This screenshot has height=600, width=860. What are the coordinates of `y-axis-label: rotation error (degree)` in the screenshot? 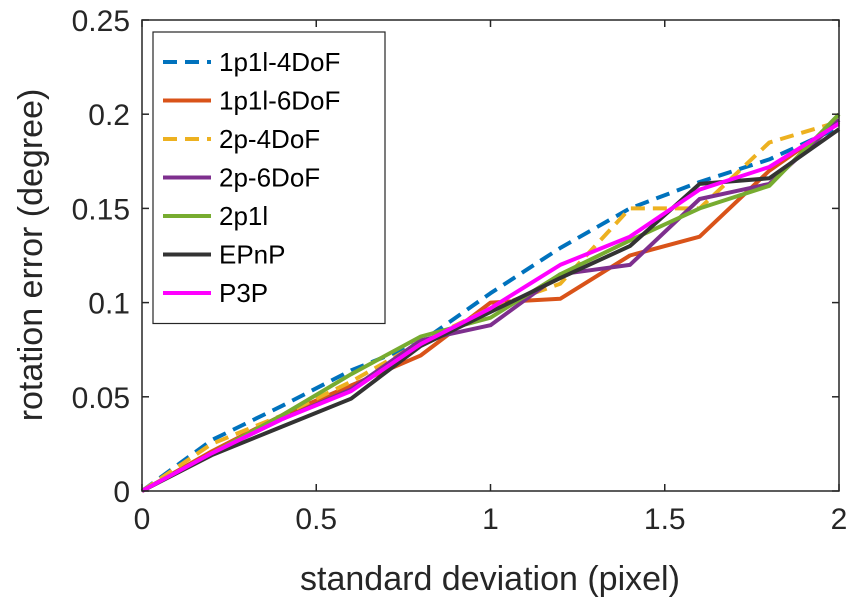 It's located at (31, 255).